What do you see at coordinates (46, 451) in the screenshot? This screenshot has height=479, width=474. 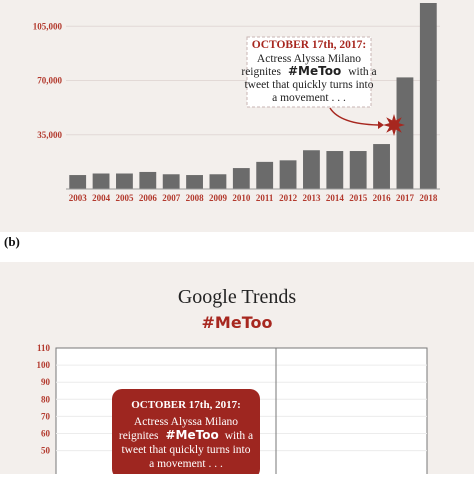 I see `gt-y-tick-label: 50` at bounding box center [46, 451].